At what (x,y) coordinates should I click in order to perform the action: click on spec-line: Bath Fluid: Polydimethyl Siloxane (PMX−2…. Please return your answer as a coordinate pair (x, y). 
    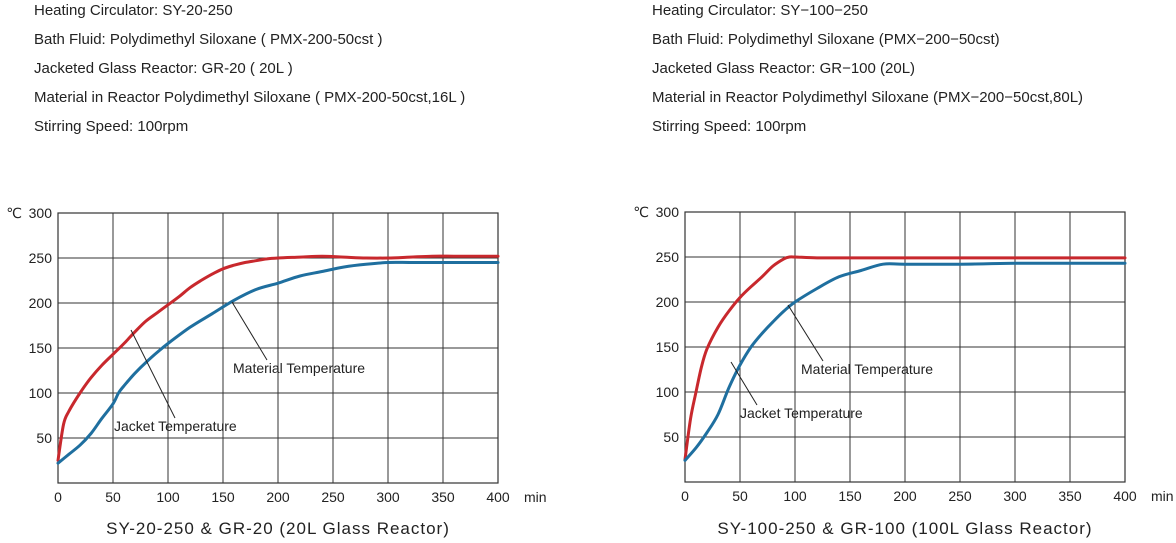
    Looking at the image, I should click on (826, 39).